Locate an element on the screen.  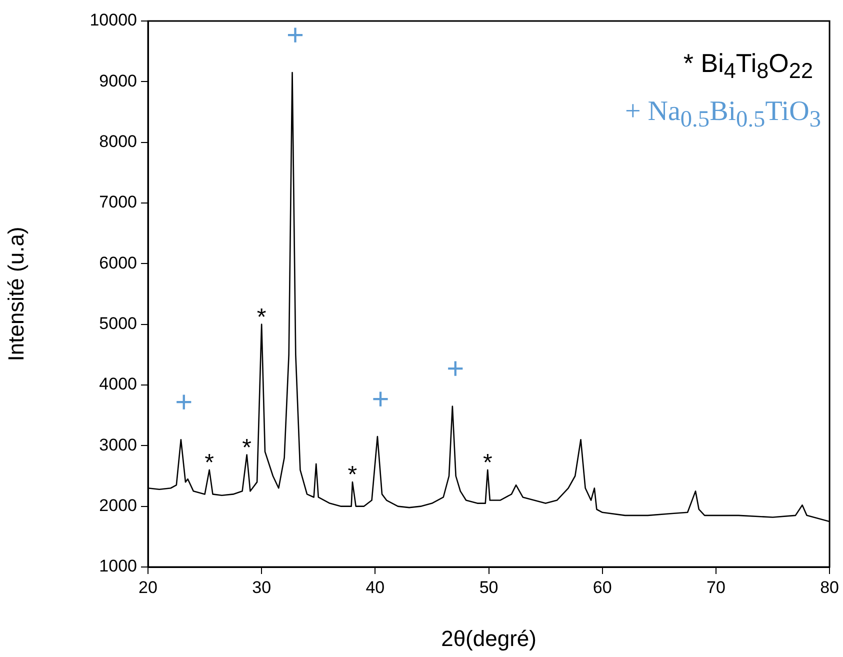
annotation: + Na$_{0.5}$Bi$_{0.5}$TiO$_{3}$ is located at coordinates (722, 115).